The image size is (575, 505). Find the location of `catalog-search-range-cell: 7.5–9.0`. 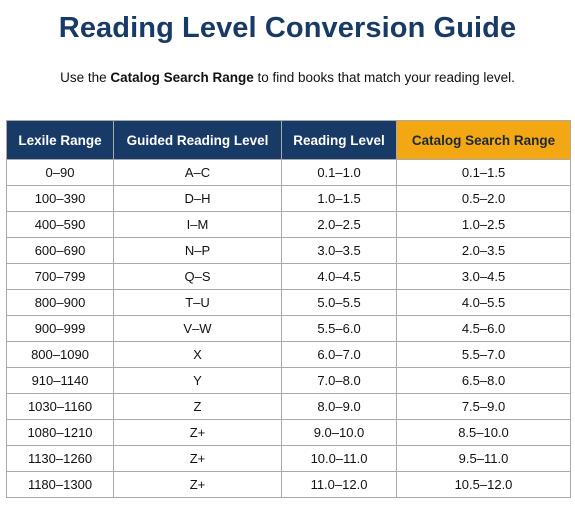

catalog-search-range-cell: 7.5–9.0 is located at coordinates (483, 406).